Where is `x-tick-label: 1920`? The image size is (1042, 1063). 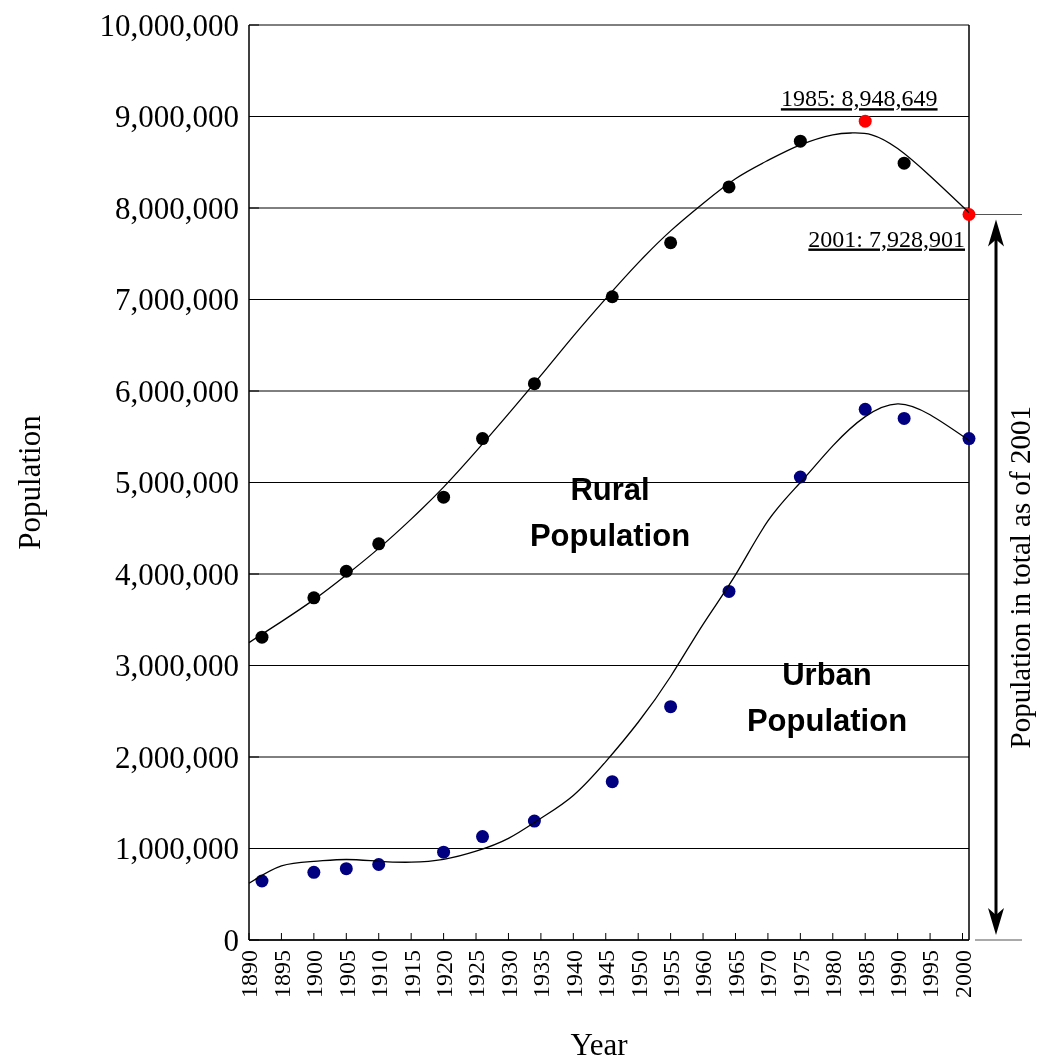 x-tick-label: 1920 is located at coordinates (443, 974).